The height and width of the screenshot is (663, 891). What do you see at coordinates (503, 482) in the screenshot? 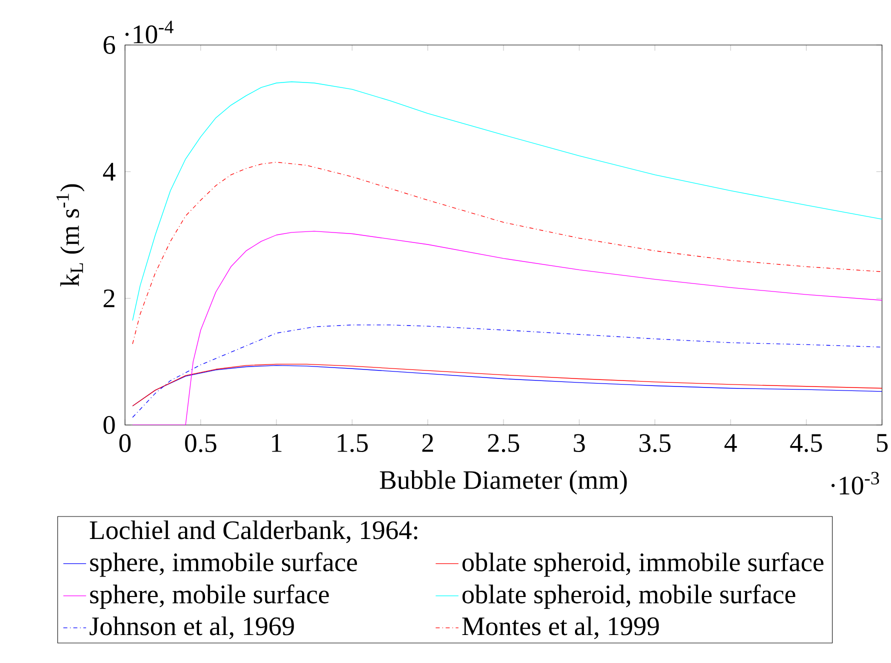
I see `x-axis-title: Bubble Diameter (mm)` at bounding box center [503, 482].